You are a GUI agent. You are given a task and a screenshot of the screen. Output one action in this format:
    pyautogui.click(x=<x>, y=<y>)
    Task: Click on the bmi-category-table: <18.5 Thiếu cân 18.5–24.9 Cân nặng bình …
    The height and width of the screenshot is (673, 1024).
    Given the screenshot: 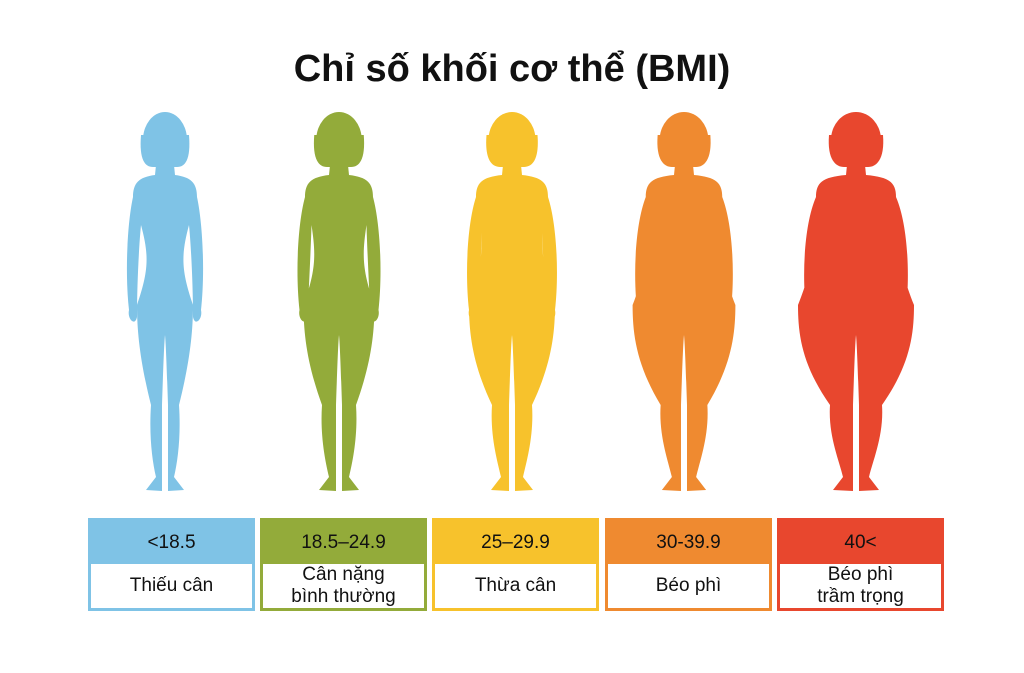 What is the action you would take?
    pyautogui.click(x=512, y=566)
    